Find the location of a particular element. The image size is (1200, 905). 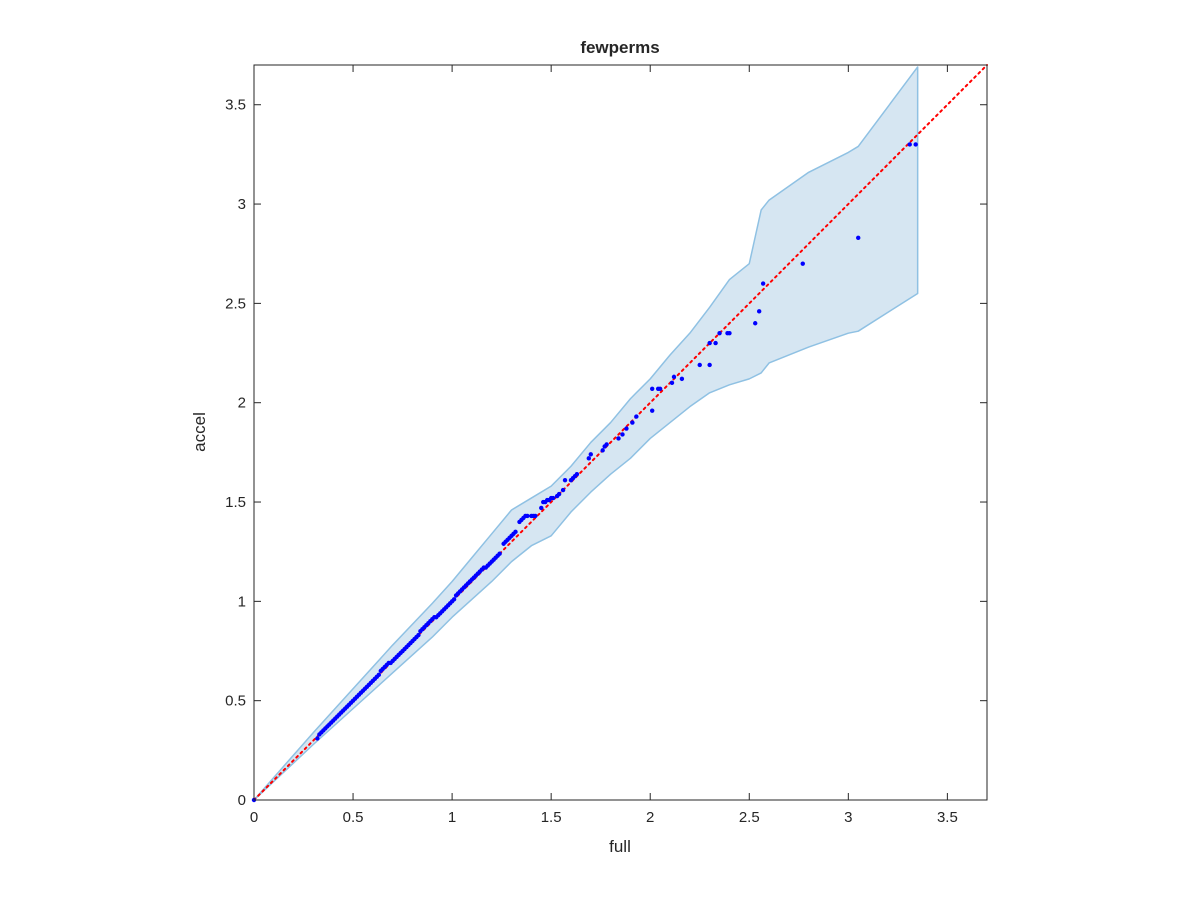

y-tick-label: 0.5 is located at coordinates (235, 701).